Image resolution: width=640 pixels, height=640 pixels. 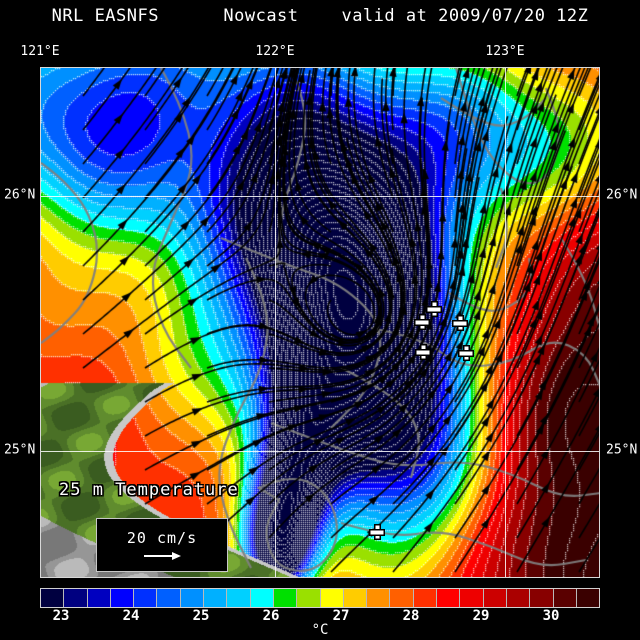 I want to click on lat-tick-26n-right: 26°N, so click(x=622, y=195).